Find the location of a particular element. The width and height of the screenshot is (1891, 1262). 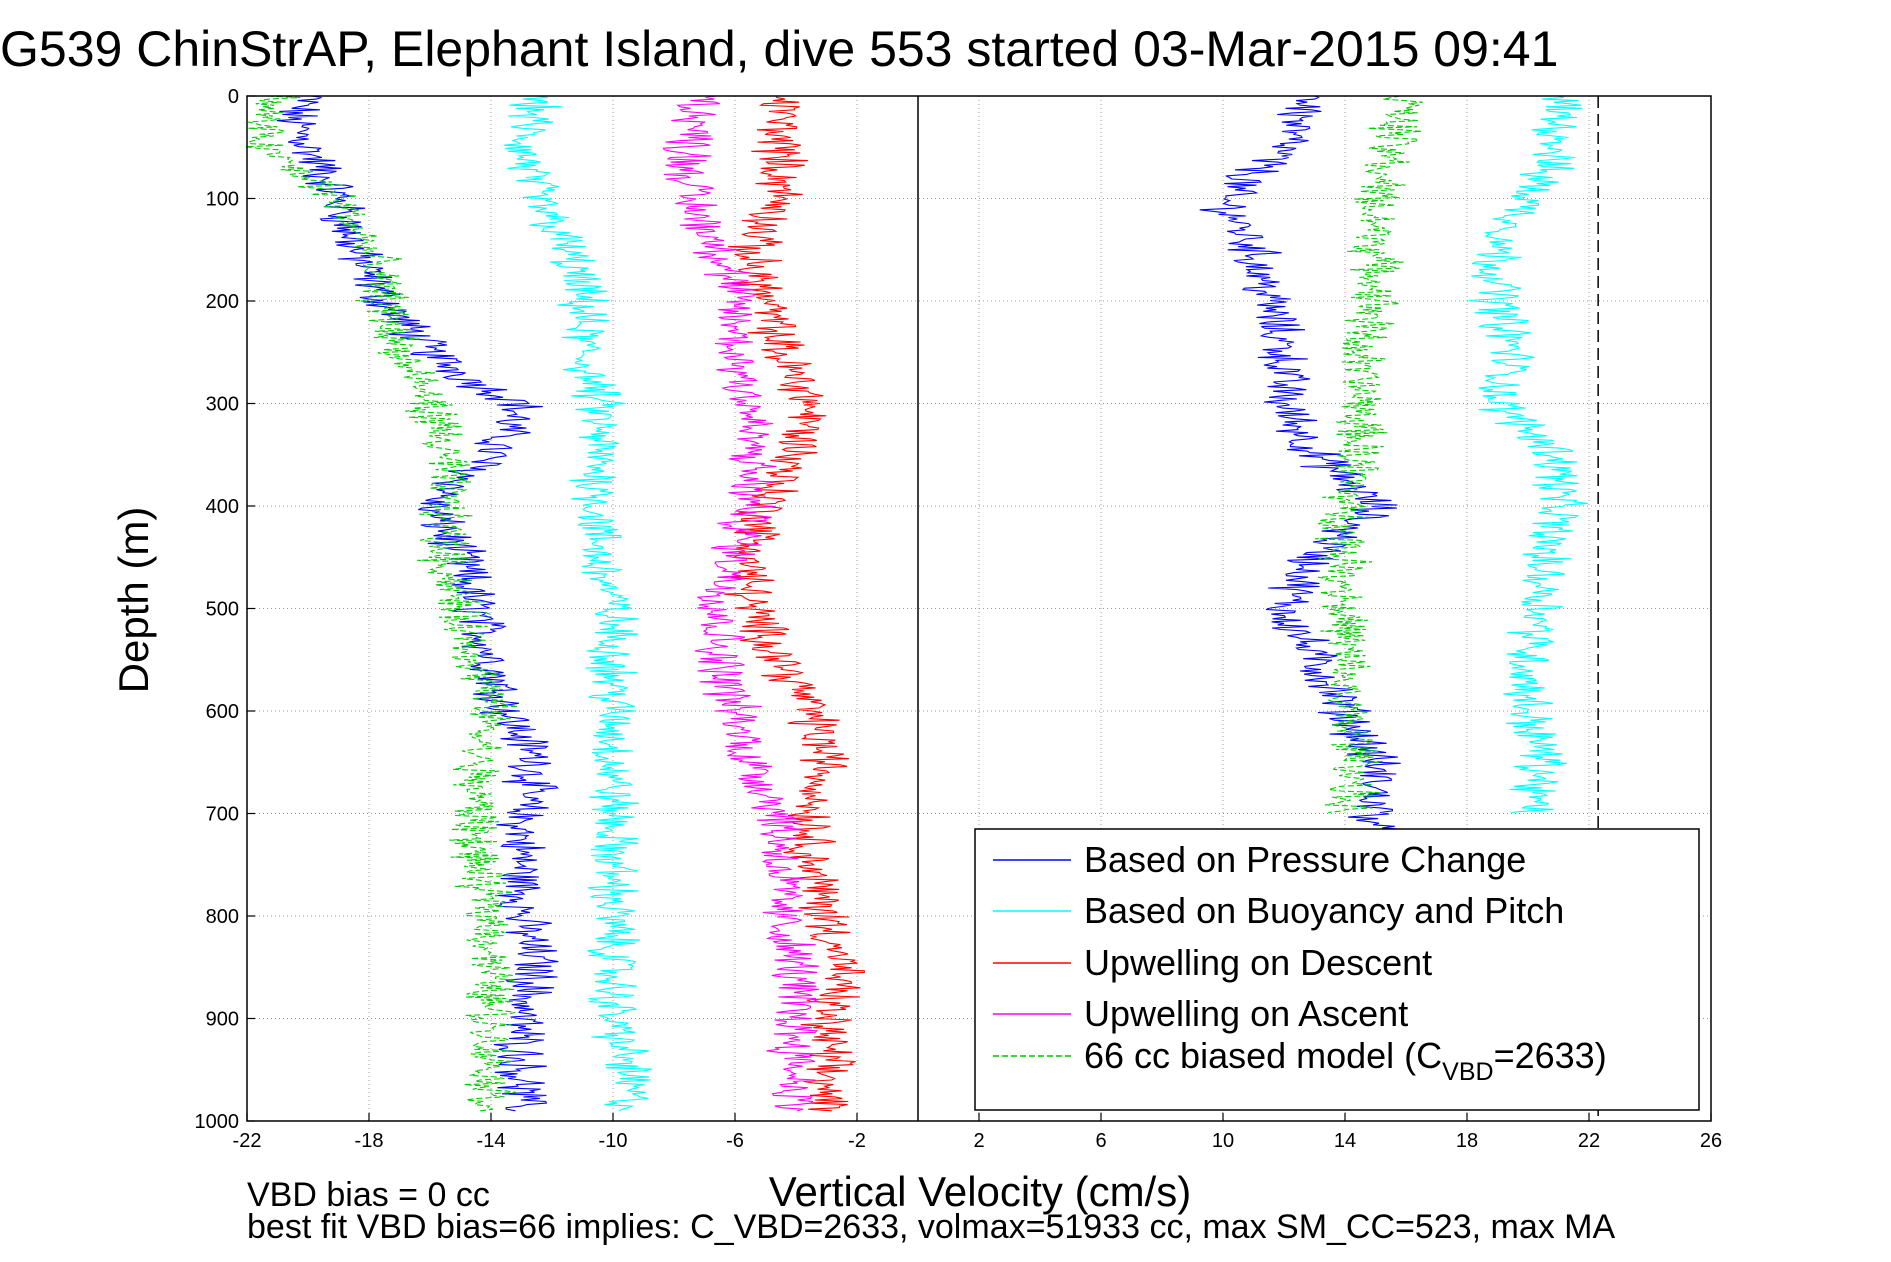

legend-entry: Based on Pressure Change is located at coordinates (1305, 859).